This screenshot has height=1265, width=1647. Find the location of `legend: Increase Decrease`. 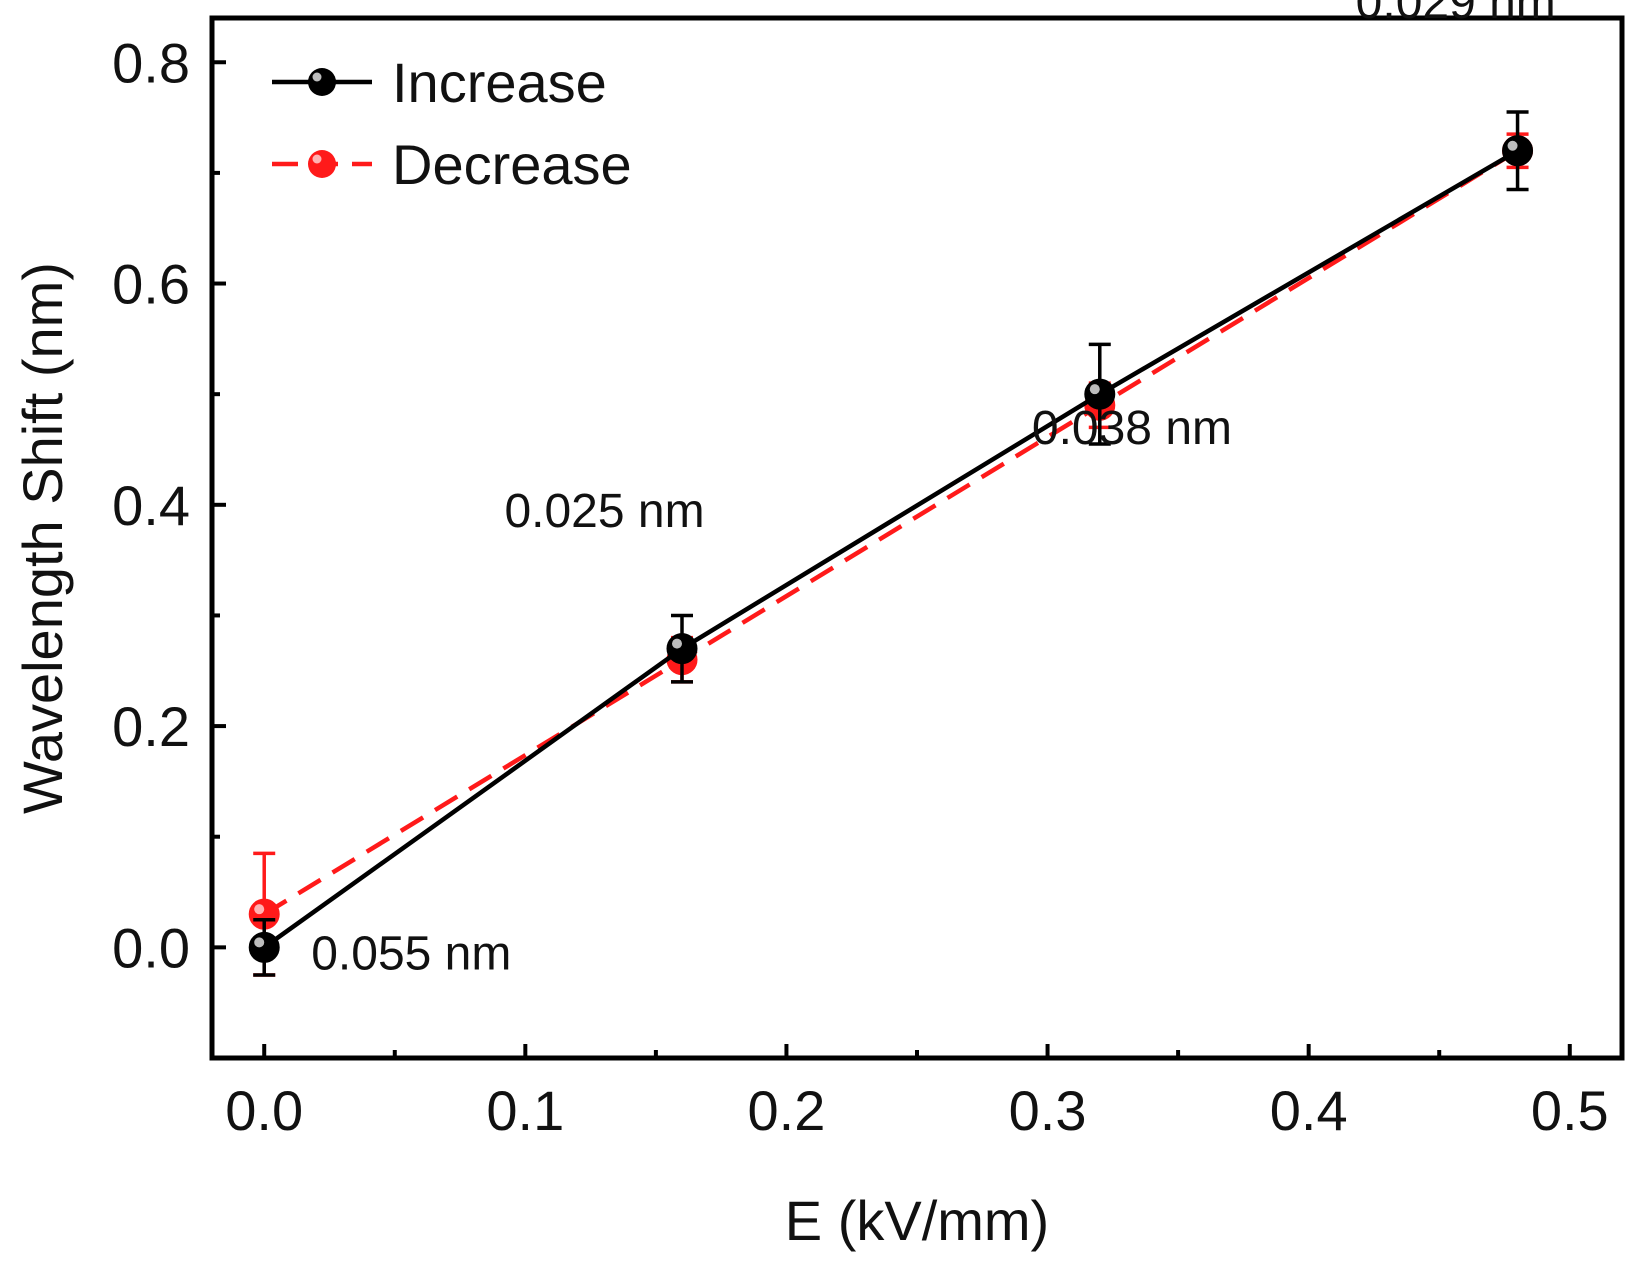

legend: Increase Decrease is located at coordinates (452, 123).